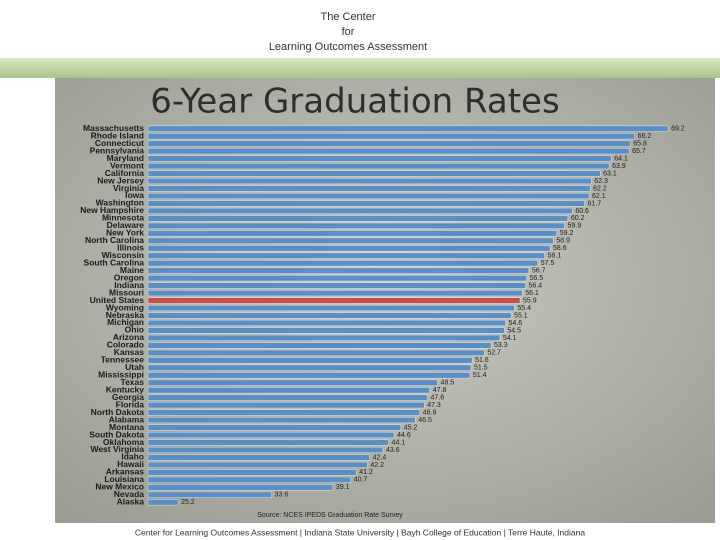  What do you see at coordinates (114, 240) in the screenshot?
I see `y-tick-label: North Carolina` at bounding box center [114, 240].